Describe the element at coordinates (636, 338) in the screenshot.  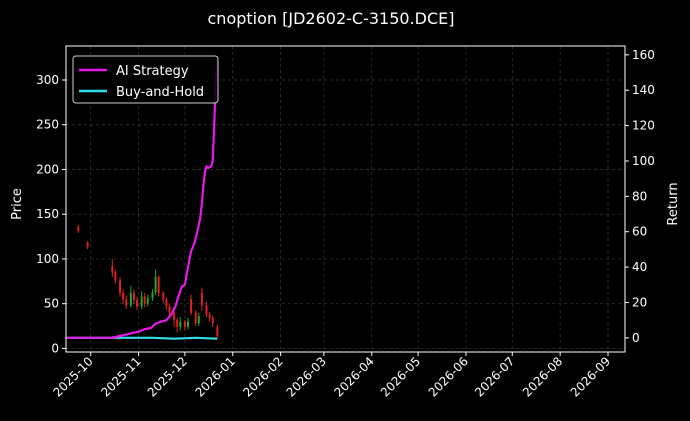
I see `y-tick-label-right: 0` at that location.